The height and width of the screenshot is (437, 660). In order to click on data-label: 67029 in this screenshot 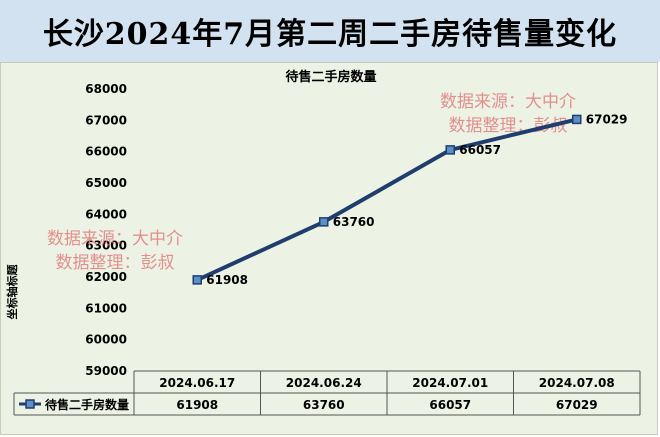, I will do `click(607, 119)`.